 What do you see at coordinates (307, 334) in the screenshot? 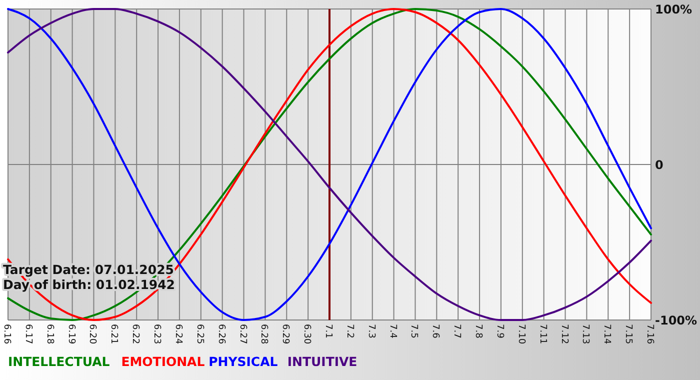
I see `x-tick-label: 6.30` at bounding box center [307, 334].